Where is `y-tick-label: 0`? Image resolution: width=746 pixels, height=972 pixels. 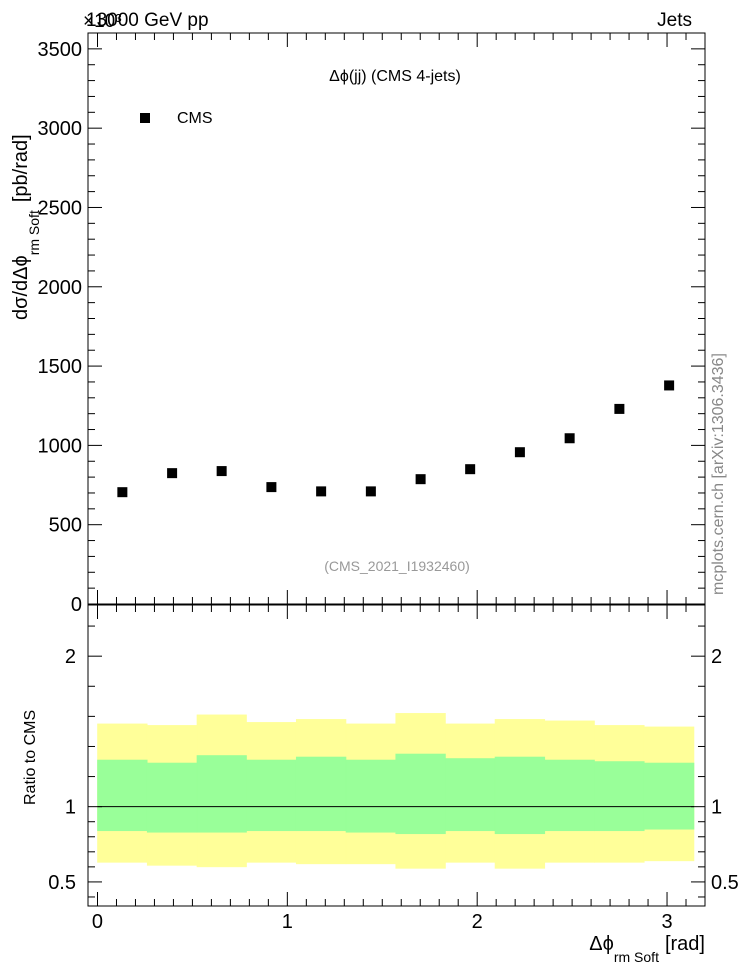
y-tick-label: 0 is located at coordinates (76, 605).